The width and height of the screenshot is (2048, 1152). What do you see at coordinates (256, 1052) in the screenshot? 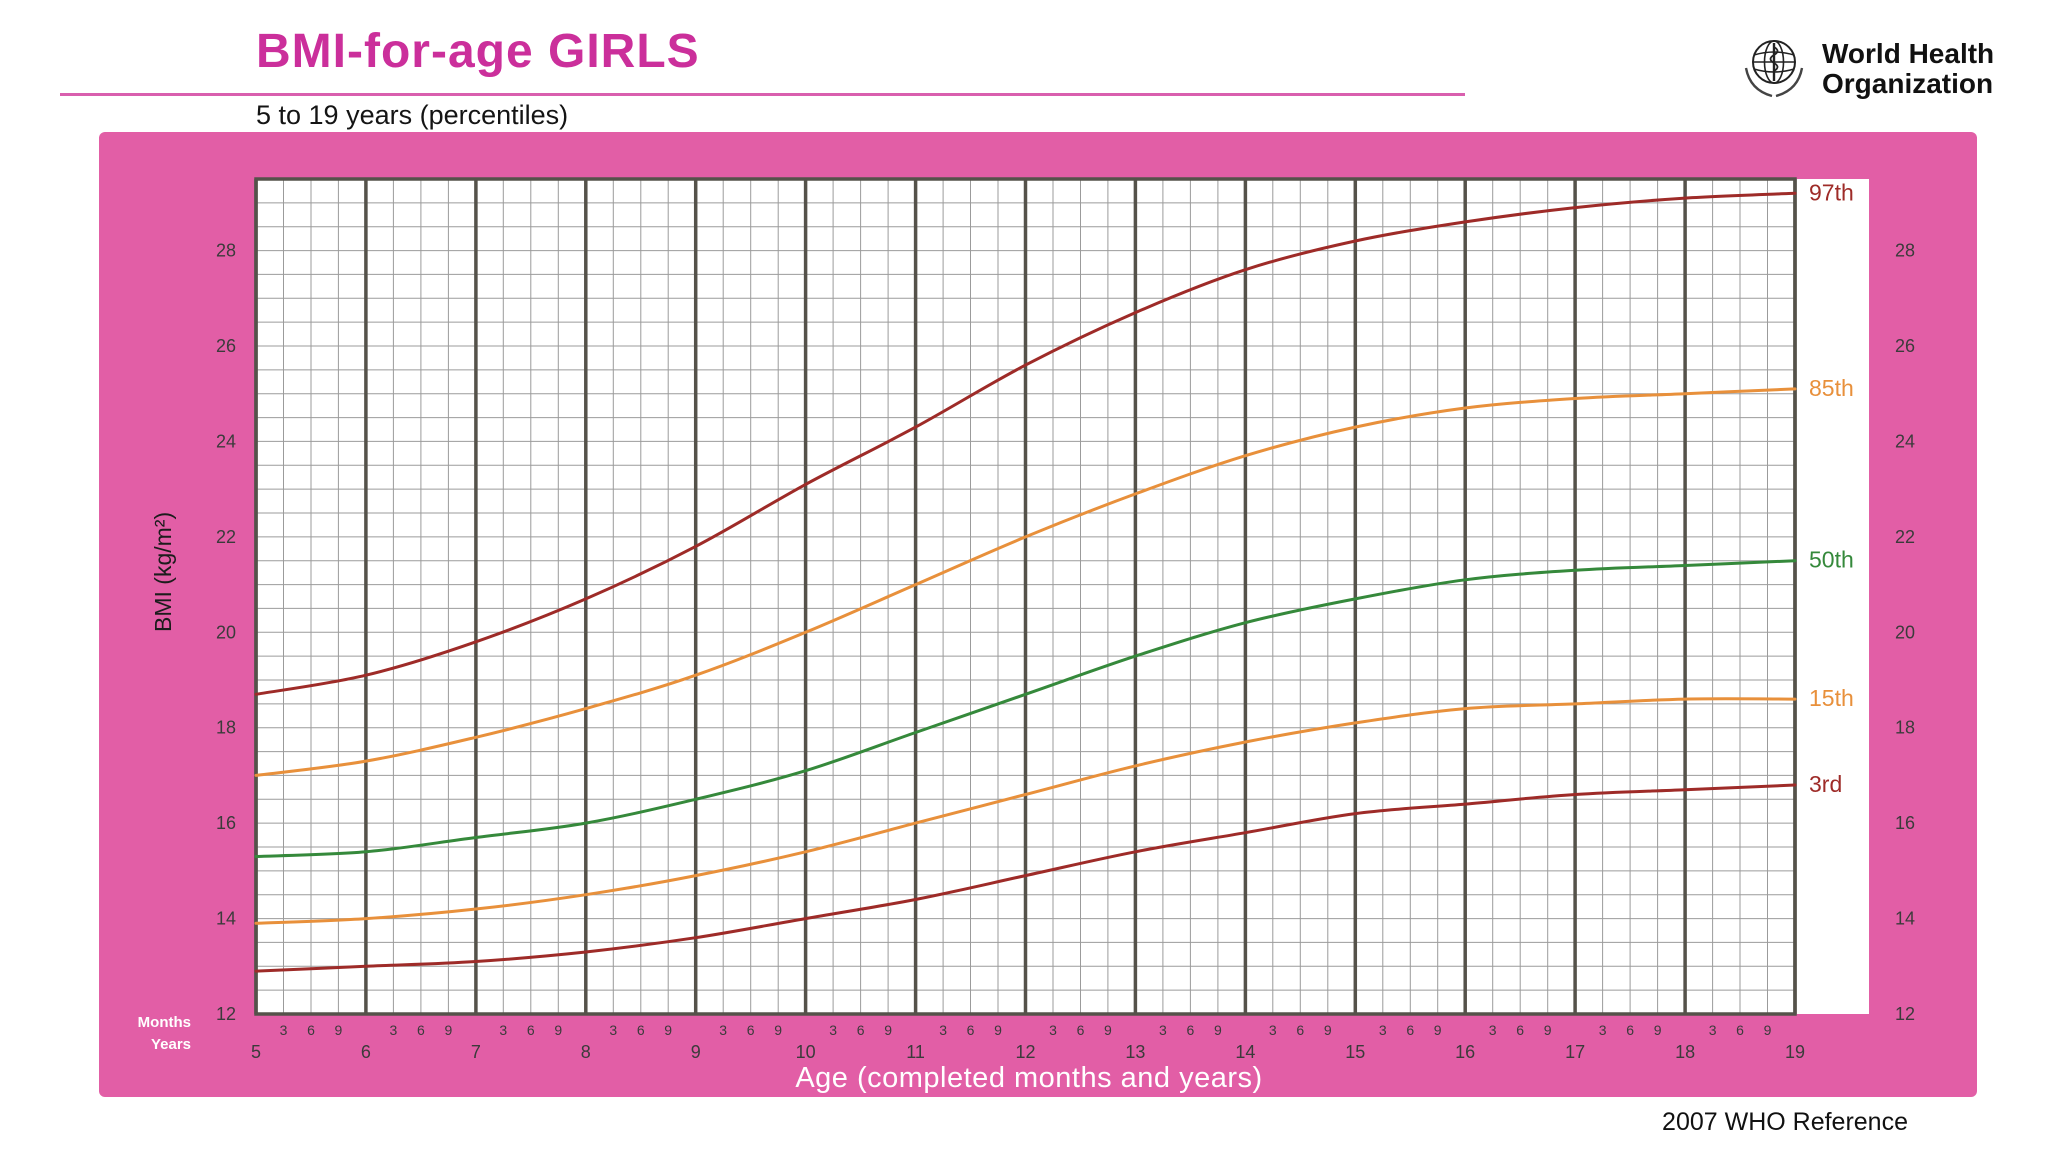
I see `svg-text: 5` at bounding box center [256, 1052].